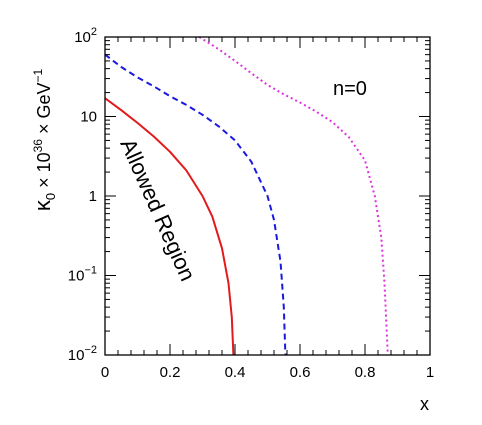 The width and height of the screenshot is (482, 425). What do you see at coordinates (93, 196) in the screenshot?
I see `y-tick-label: 1` at bounding box center [93, 196].